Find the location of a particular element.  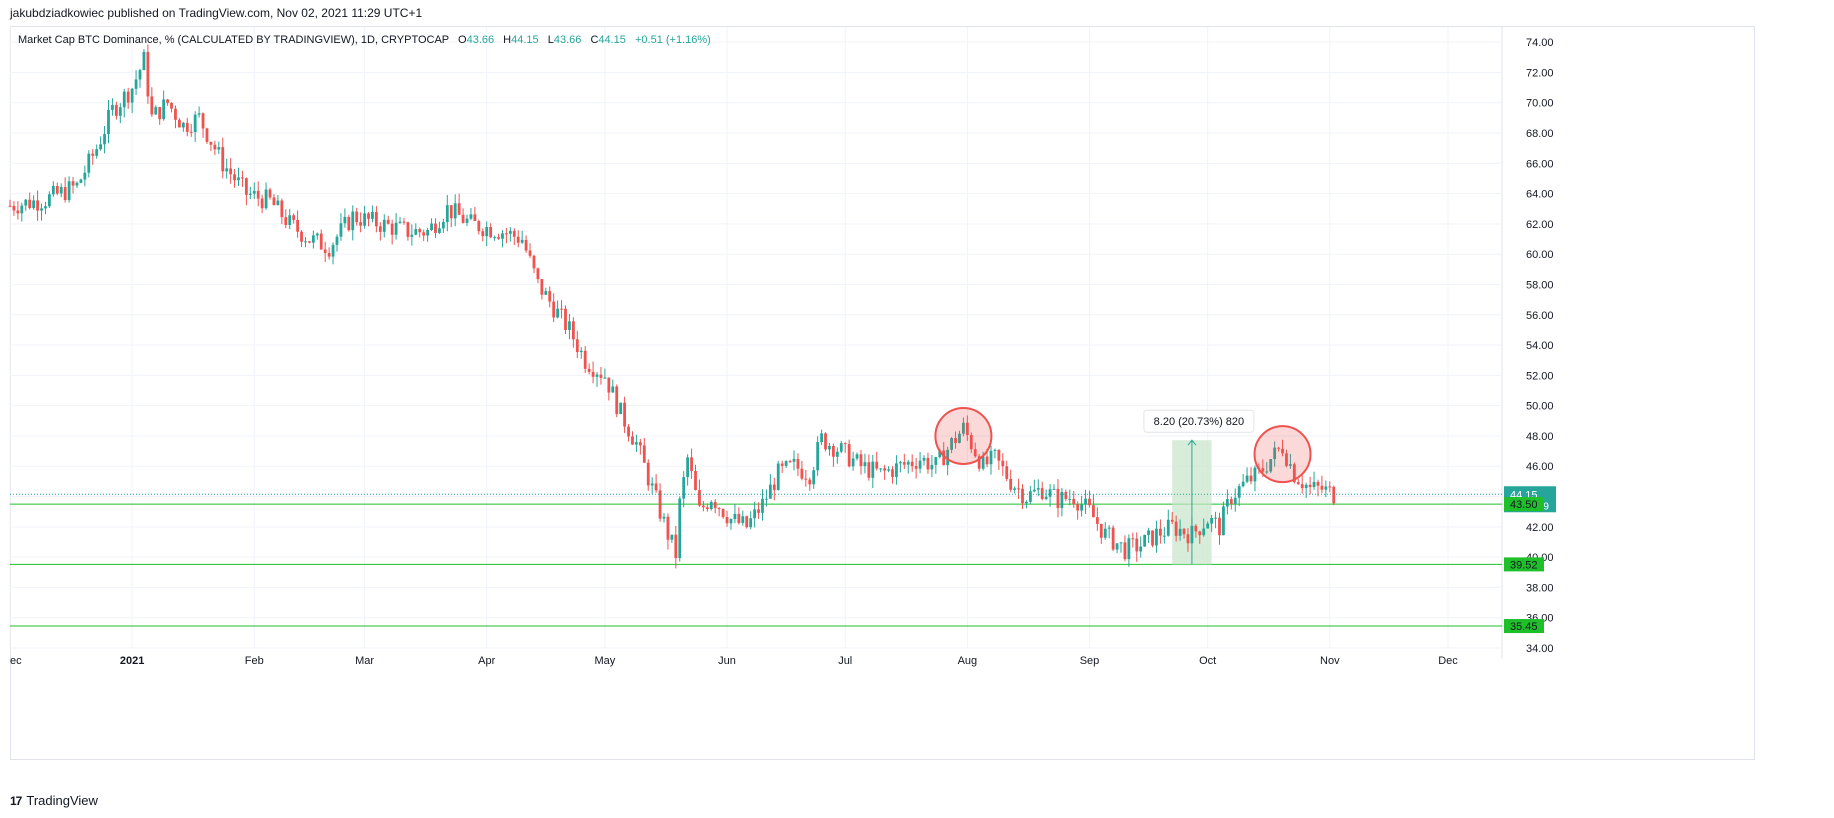

tradingview-logo-icon: 17 is located at coordinates (16, 800).